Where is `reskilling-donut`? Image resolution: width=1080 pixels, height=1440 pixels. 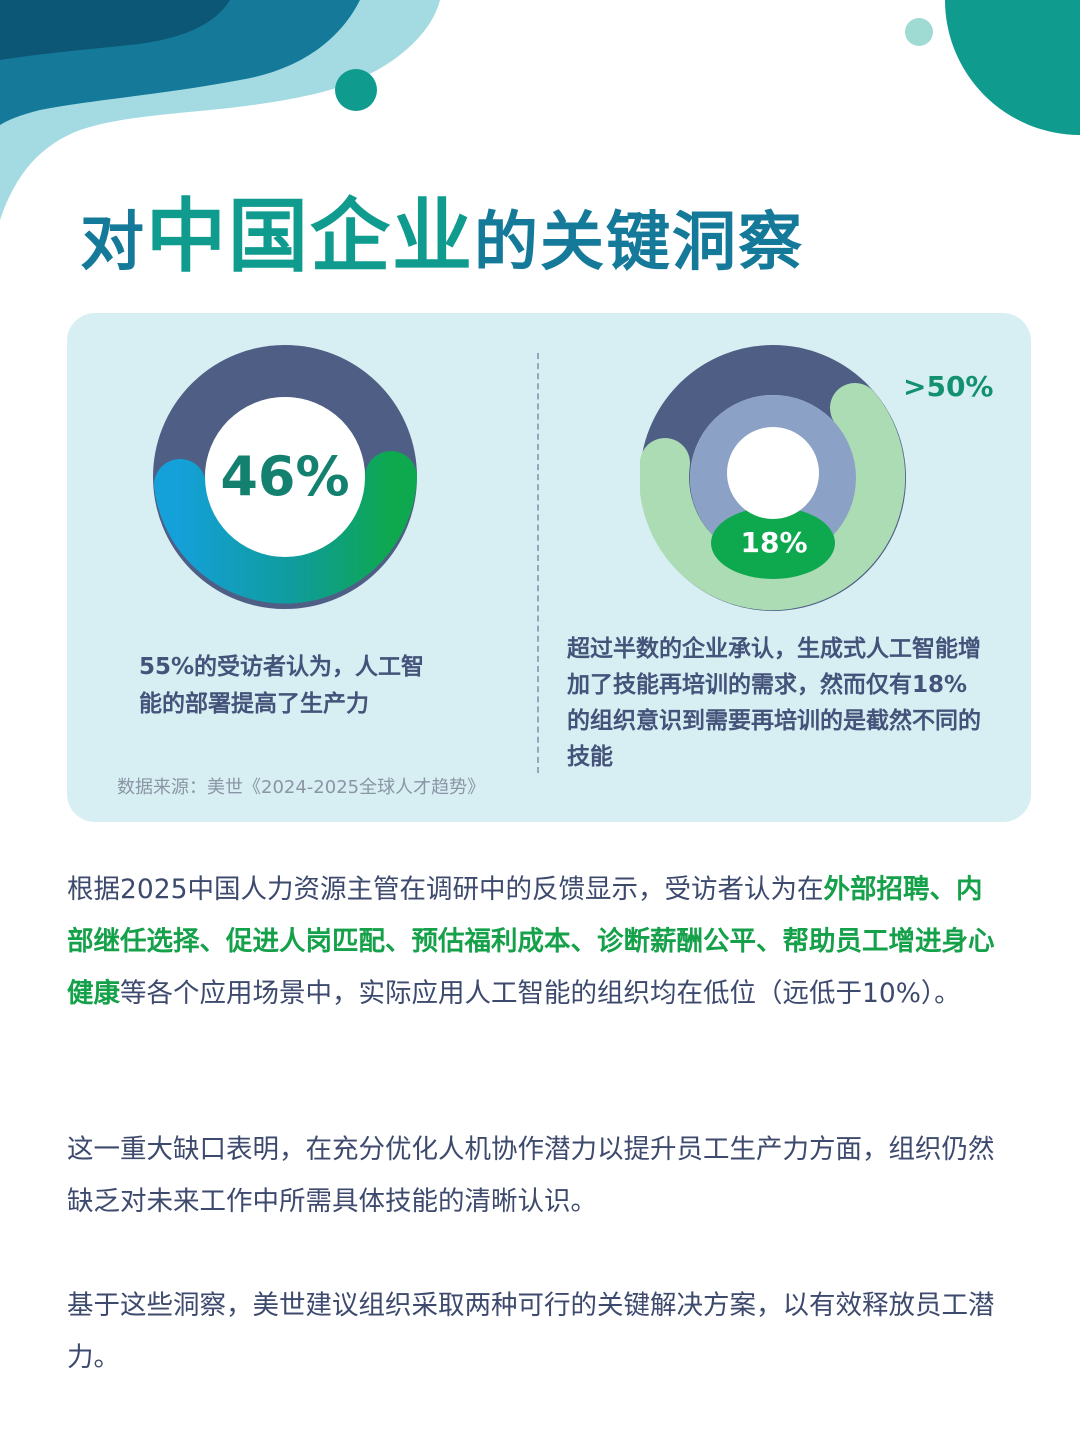
reskilling-donut is located at coordinates (773, 478).